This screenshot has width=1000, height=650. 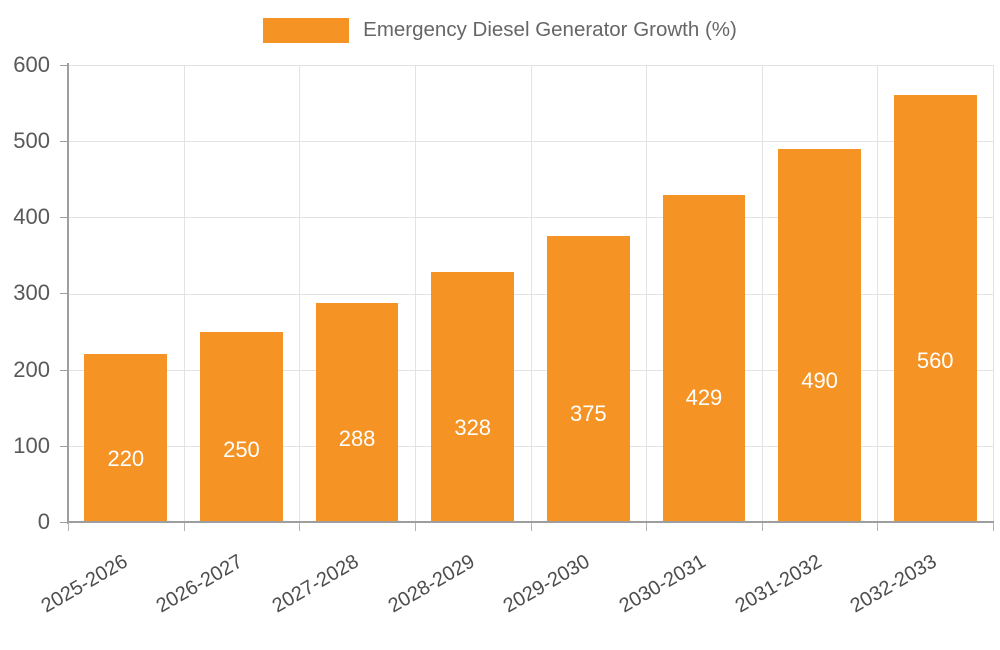 I want to click on y-tick-label-600: 600, so click(x=31, y=64).